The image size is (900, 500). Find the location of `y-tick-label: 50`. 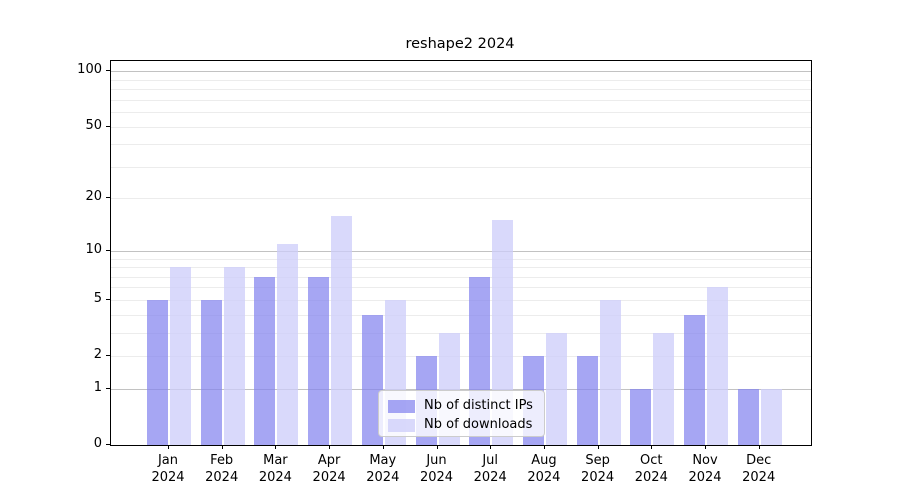

y-tick-label: 50 is located at coordinates (93, 125).